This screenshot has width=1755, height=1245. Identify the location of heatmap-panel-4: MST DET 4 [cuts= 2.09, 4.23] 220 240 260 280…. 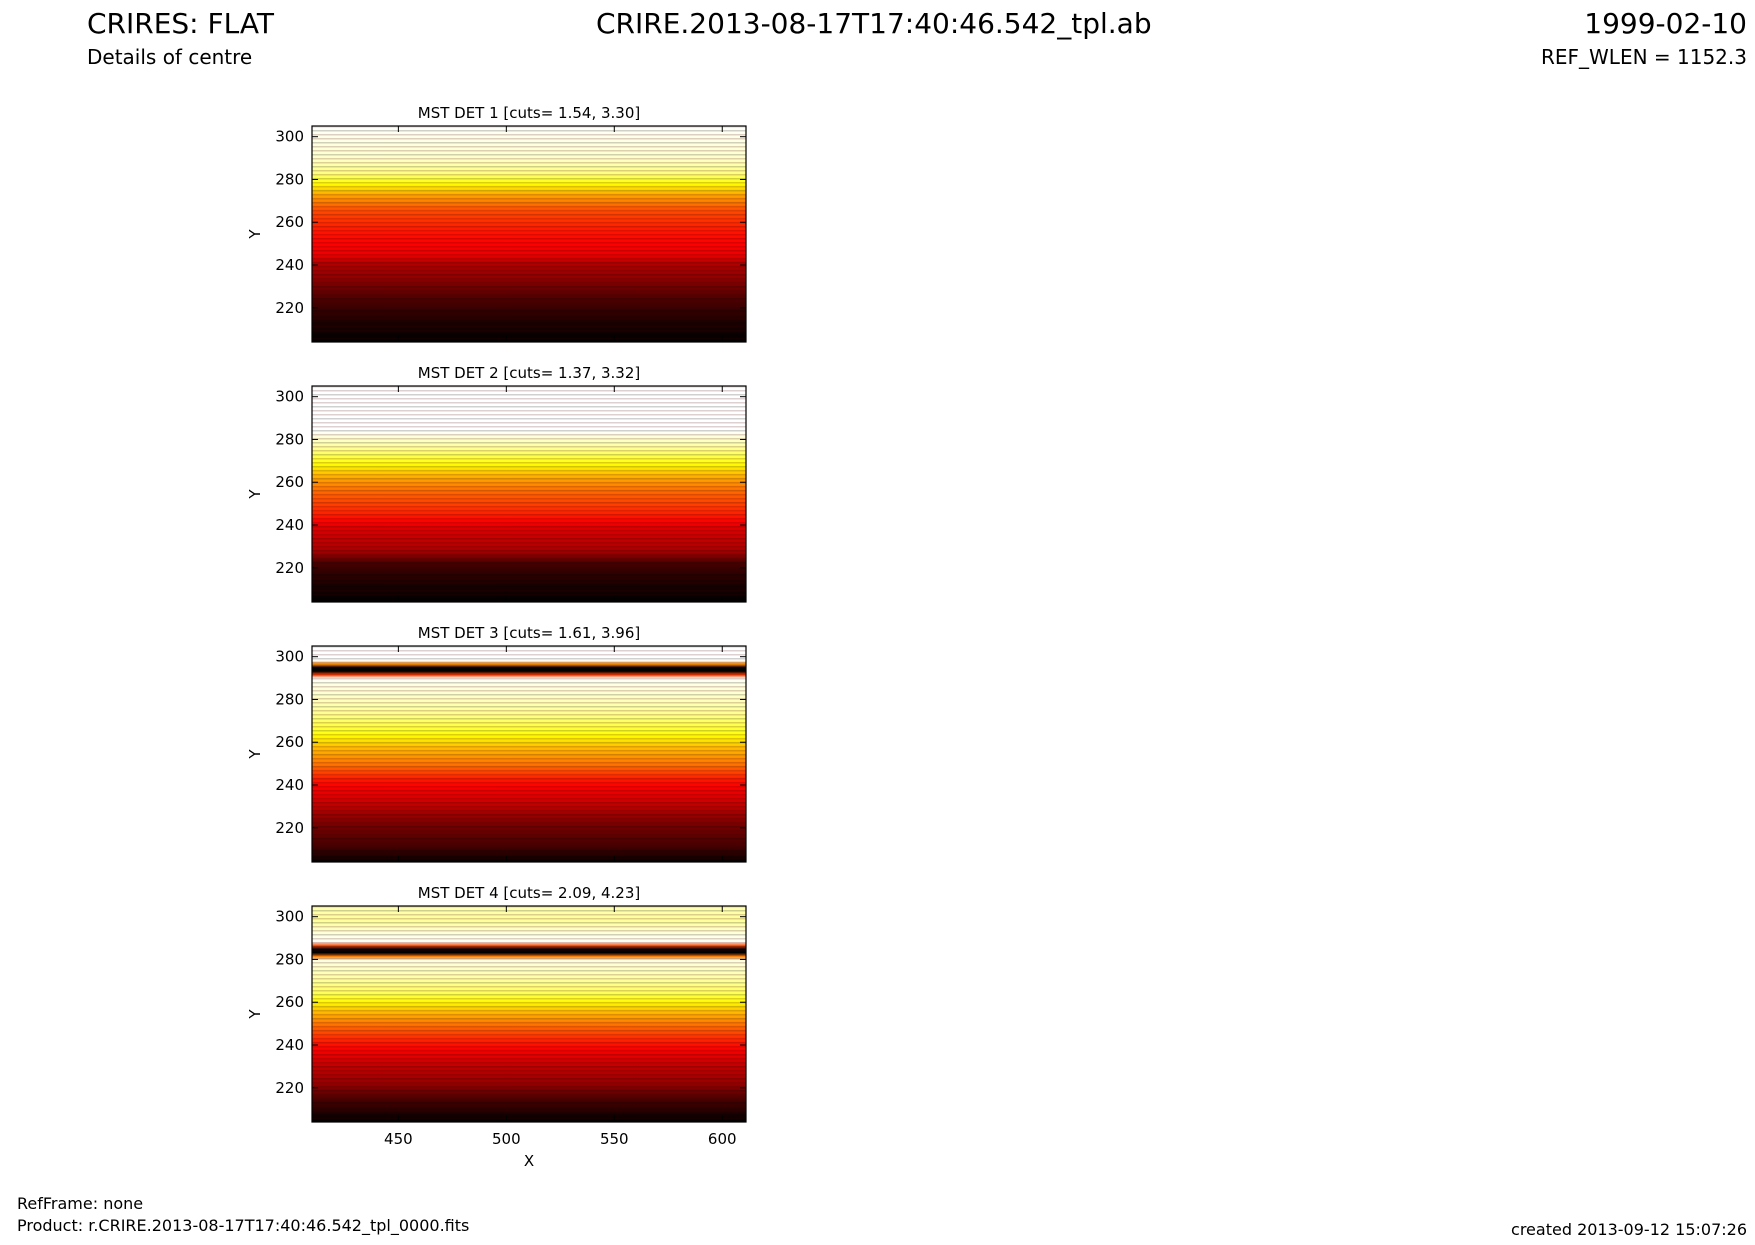
(496, 1027).